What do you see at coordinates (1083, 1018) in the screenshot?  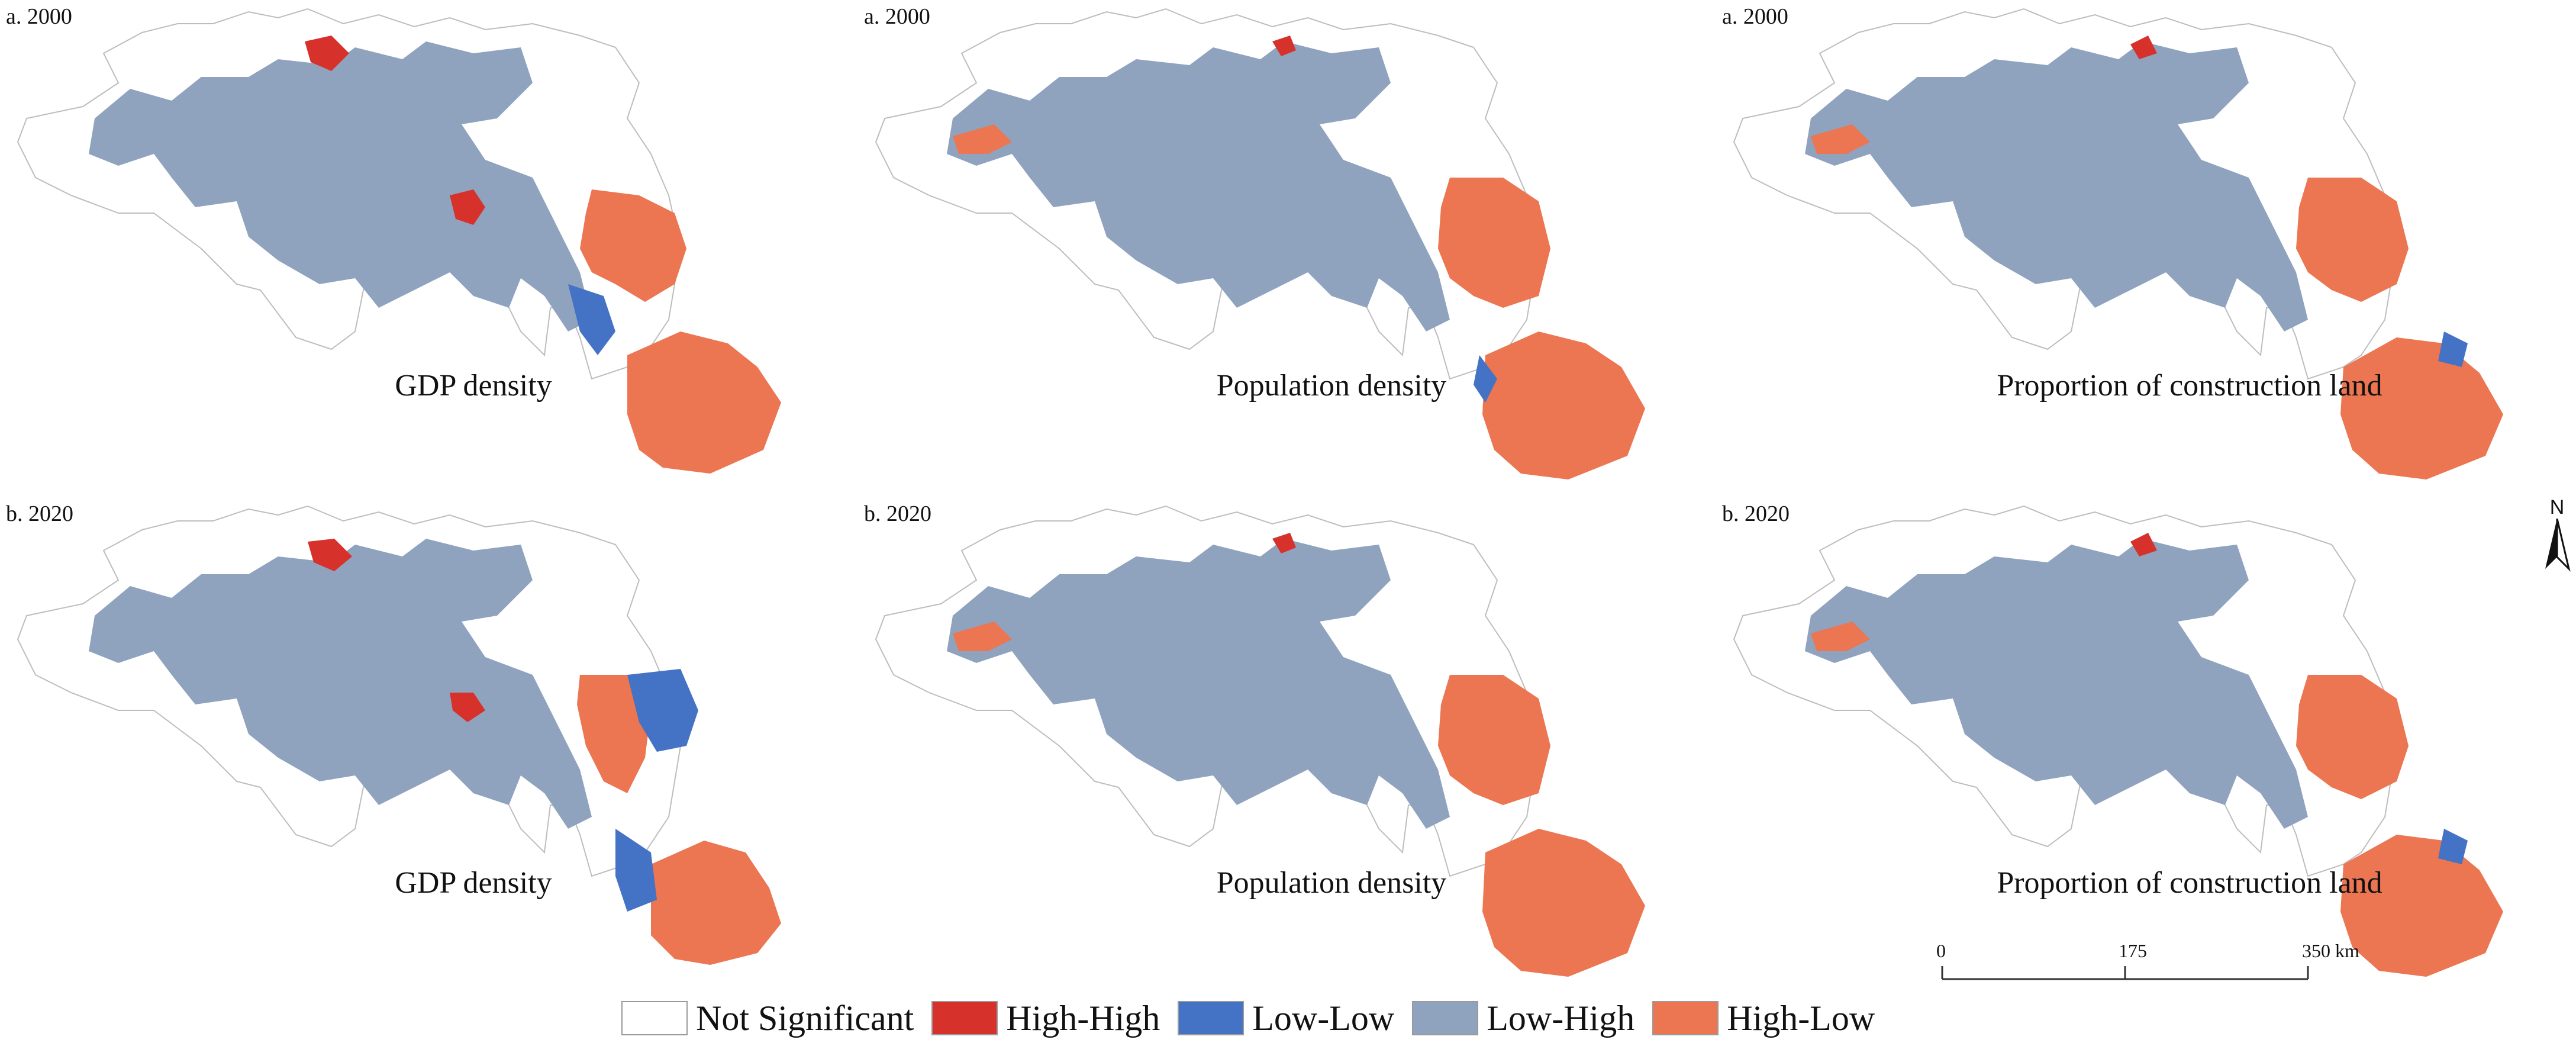 I see `legend-label: High-High` at bounding box center [1083, 1018].